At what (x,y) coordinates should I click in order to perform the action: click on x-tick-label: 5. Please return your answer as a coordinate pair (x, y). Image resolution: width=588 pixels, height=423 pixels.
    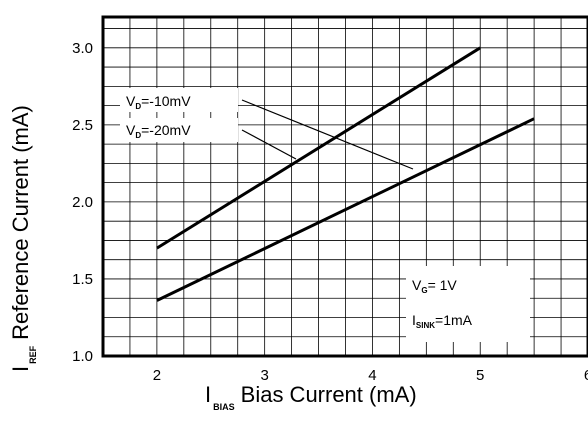
    Looking at the image, I should click on (480, 375).